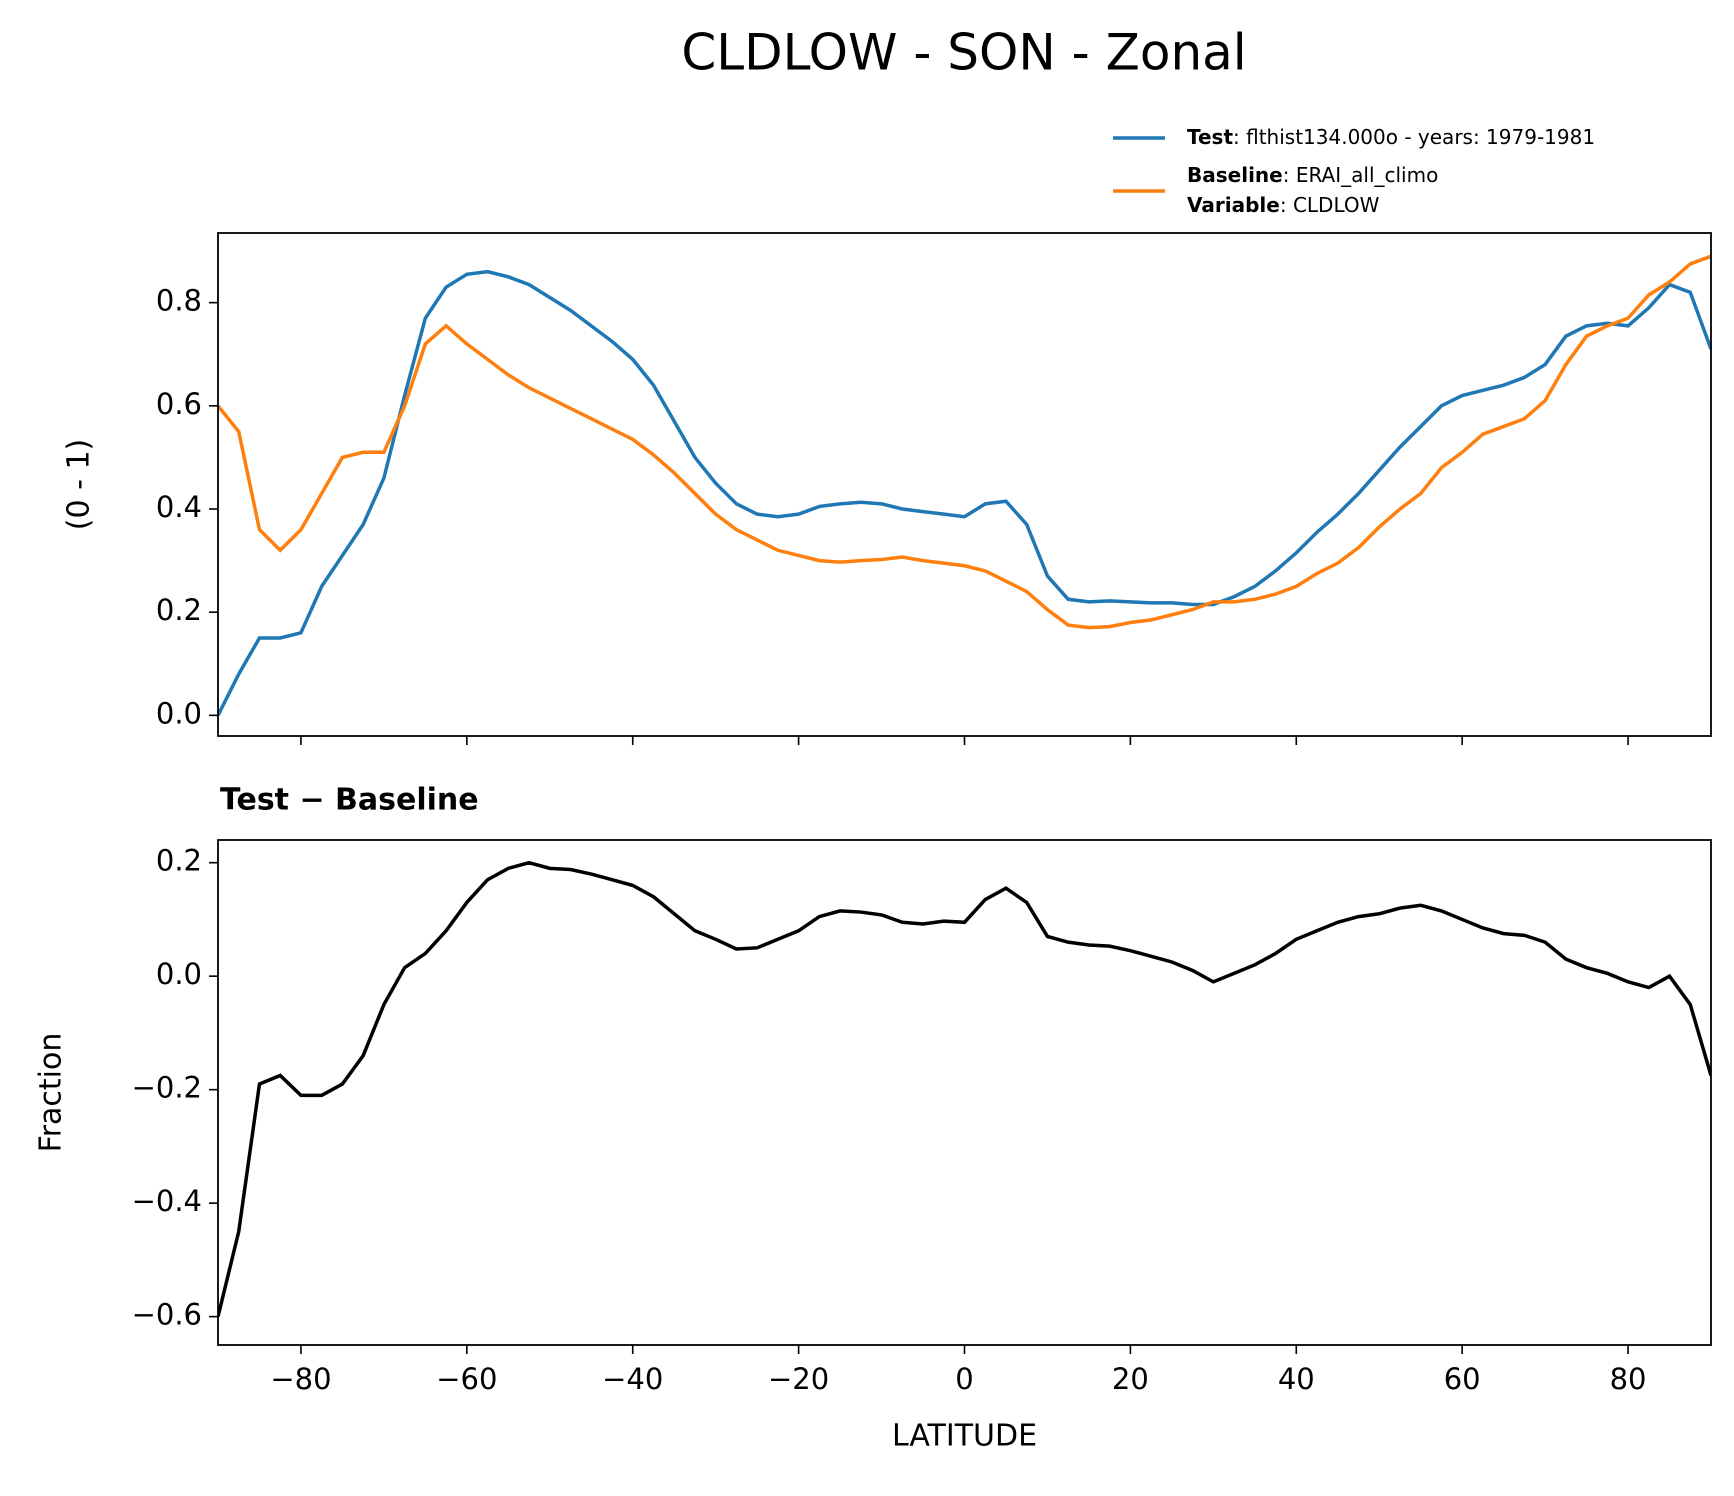  I want to click on x-tick-label: −40, so click(632, 1379).